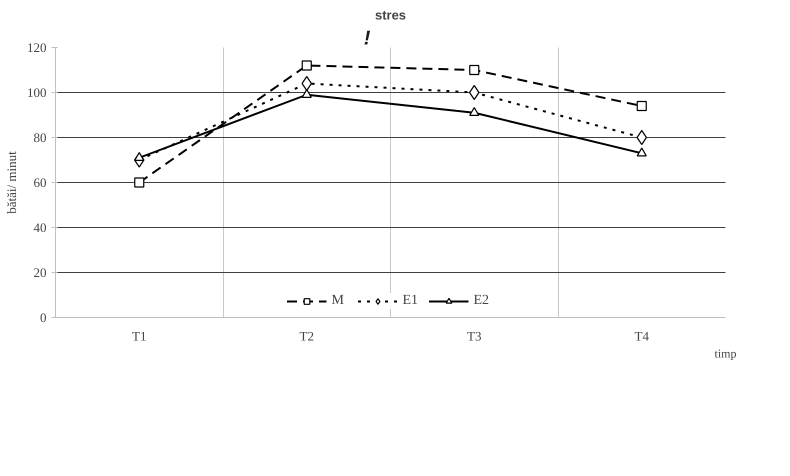  What do you see at coordinates (390, 15) in the screenshot?
I see `chart-title: stres` at bounding box center [390, 15].